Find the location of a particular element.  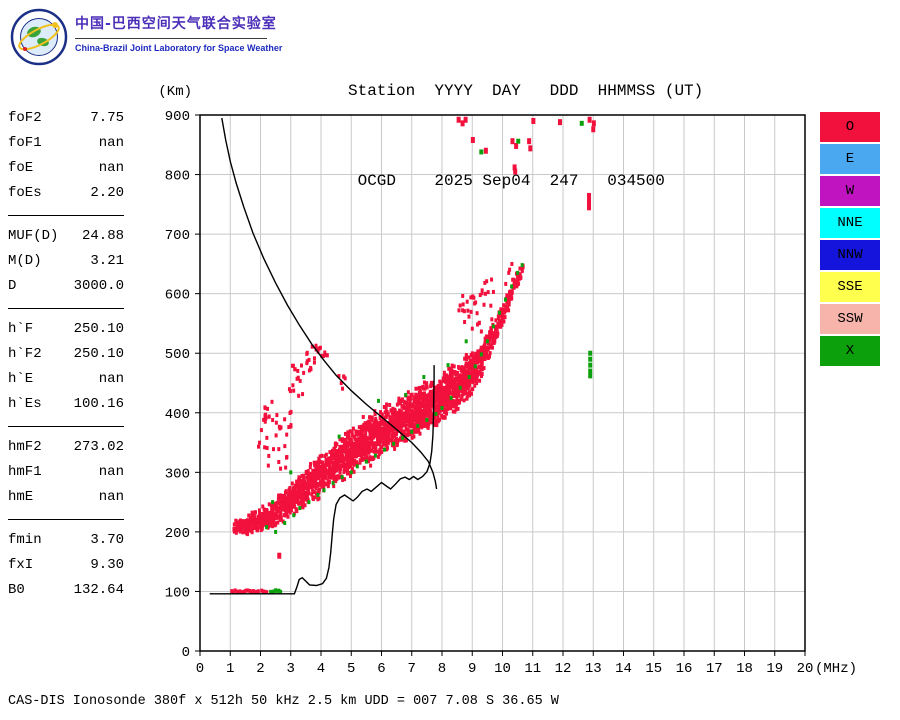

param-label: hmE is located at coordinates (21, 497).